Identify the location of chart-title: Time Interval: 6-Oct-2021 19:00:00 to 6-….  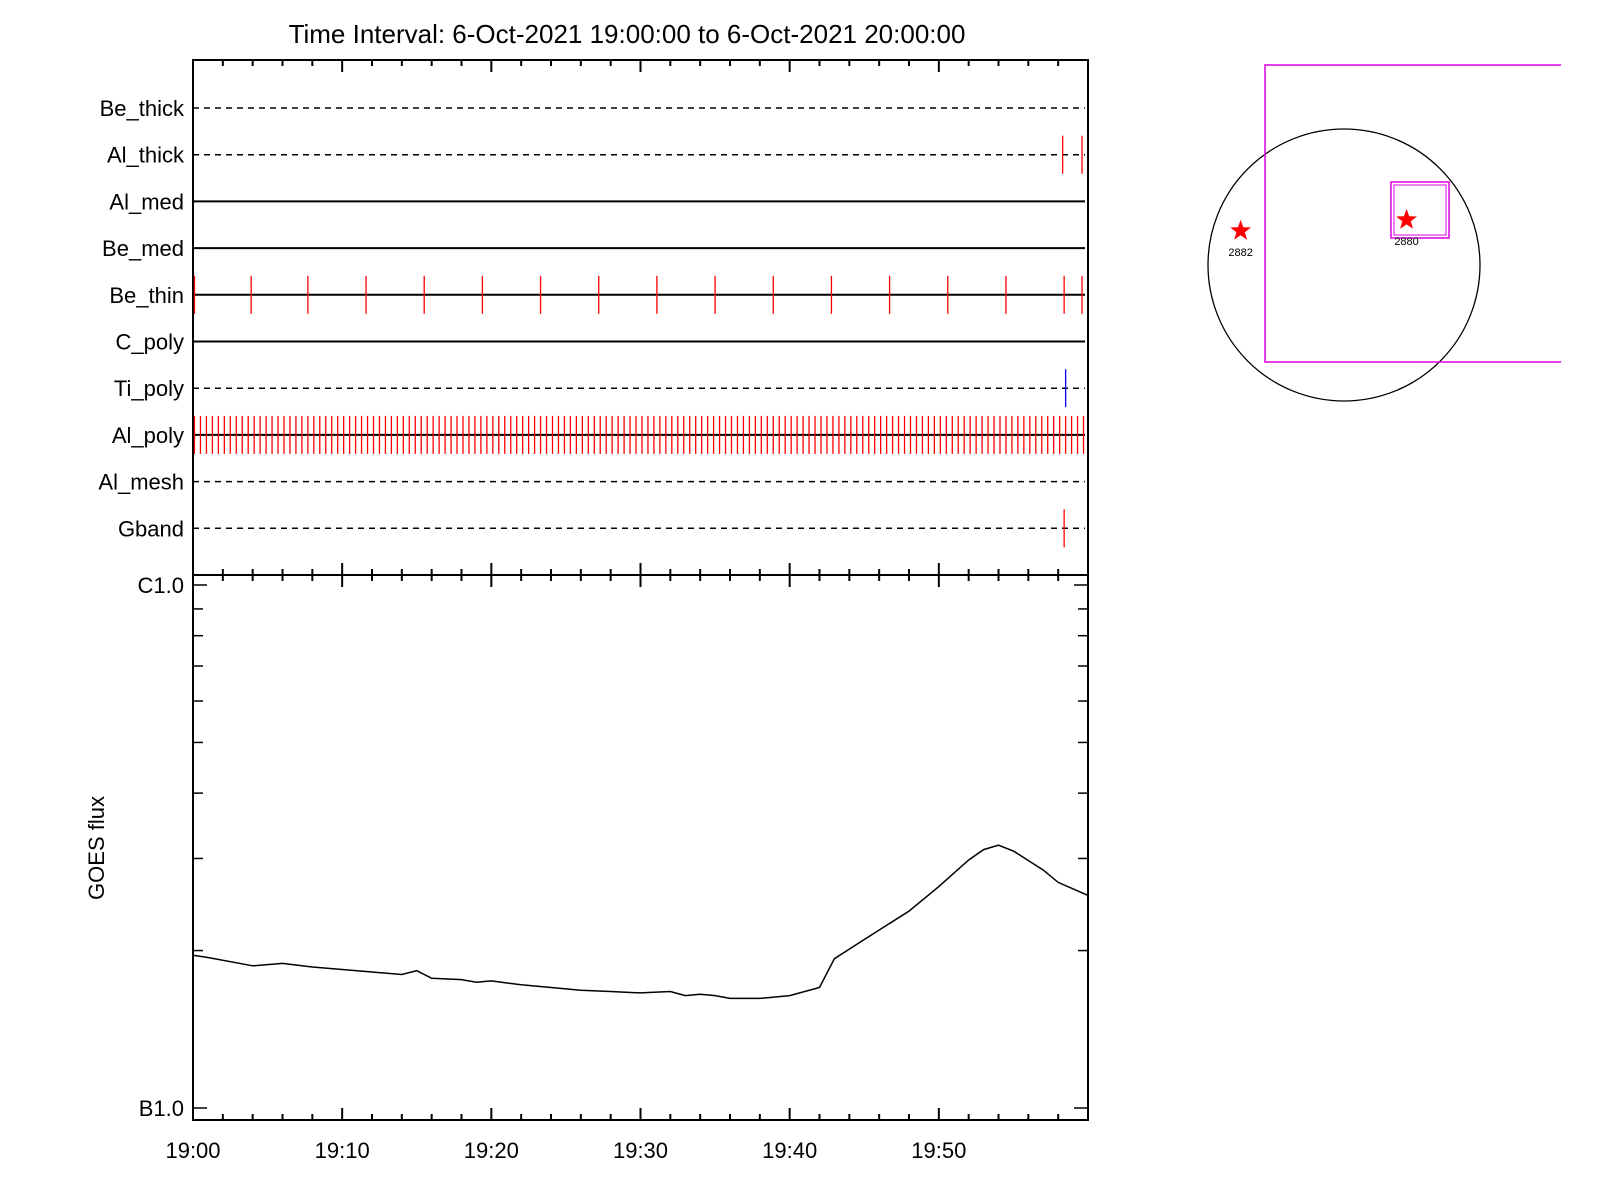
(627, 34).